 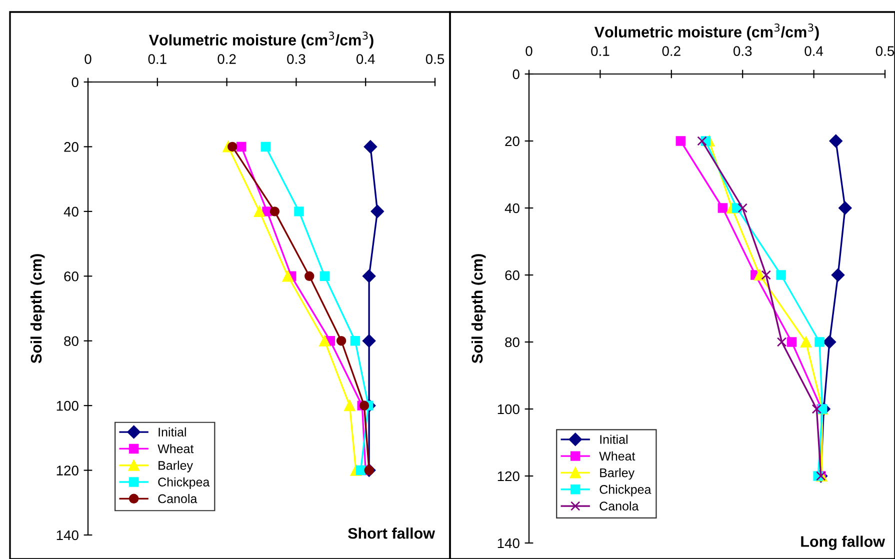 I want to click on annotation: Long fallow, so click(x=843, y=543).